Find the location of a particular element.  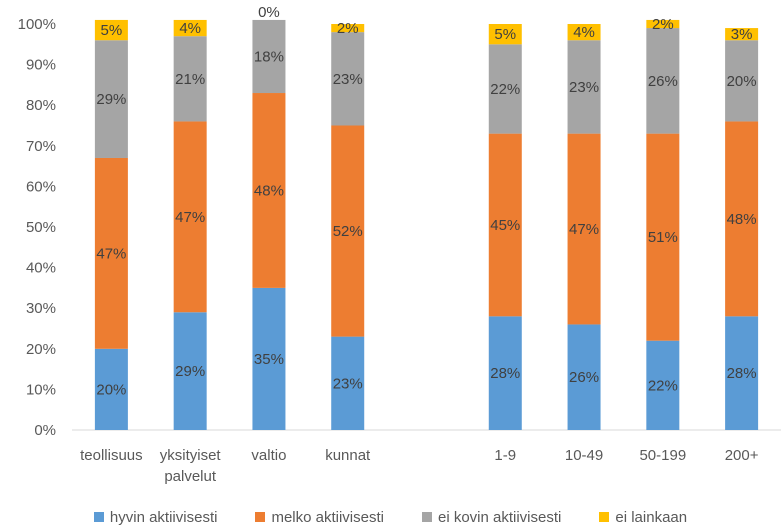

data-label: 3% is located at coordinates (742, 34).